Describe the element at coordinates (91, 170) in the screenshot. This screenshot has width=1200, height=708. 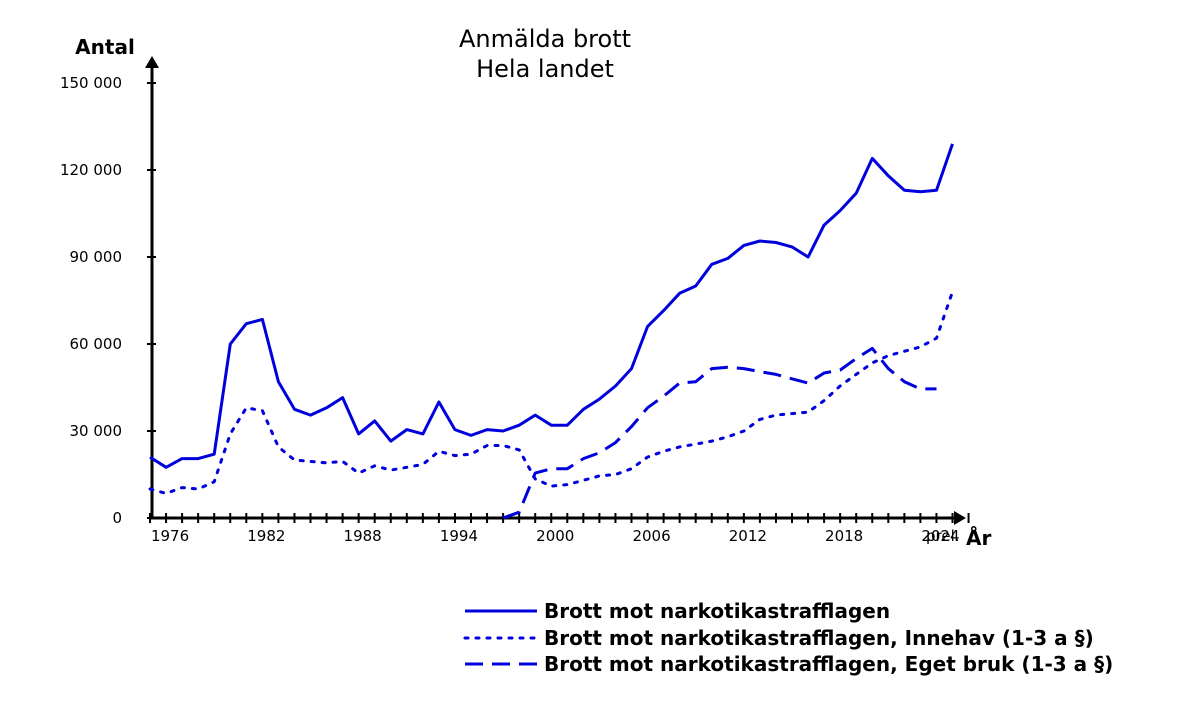
I see `y-tick-label: 120 000` at that location.